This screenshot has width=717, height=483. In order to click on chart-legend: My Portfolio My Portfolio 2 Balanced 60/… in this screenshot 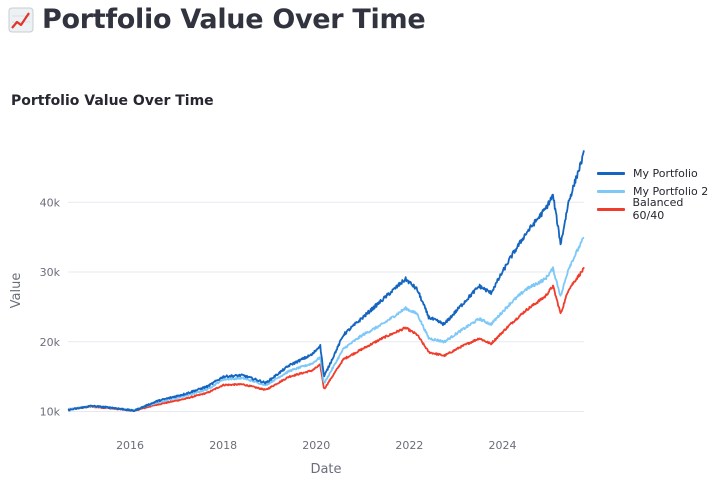, I will do `click(657, 193)`.